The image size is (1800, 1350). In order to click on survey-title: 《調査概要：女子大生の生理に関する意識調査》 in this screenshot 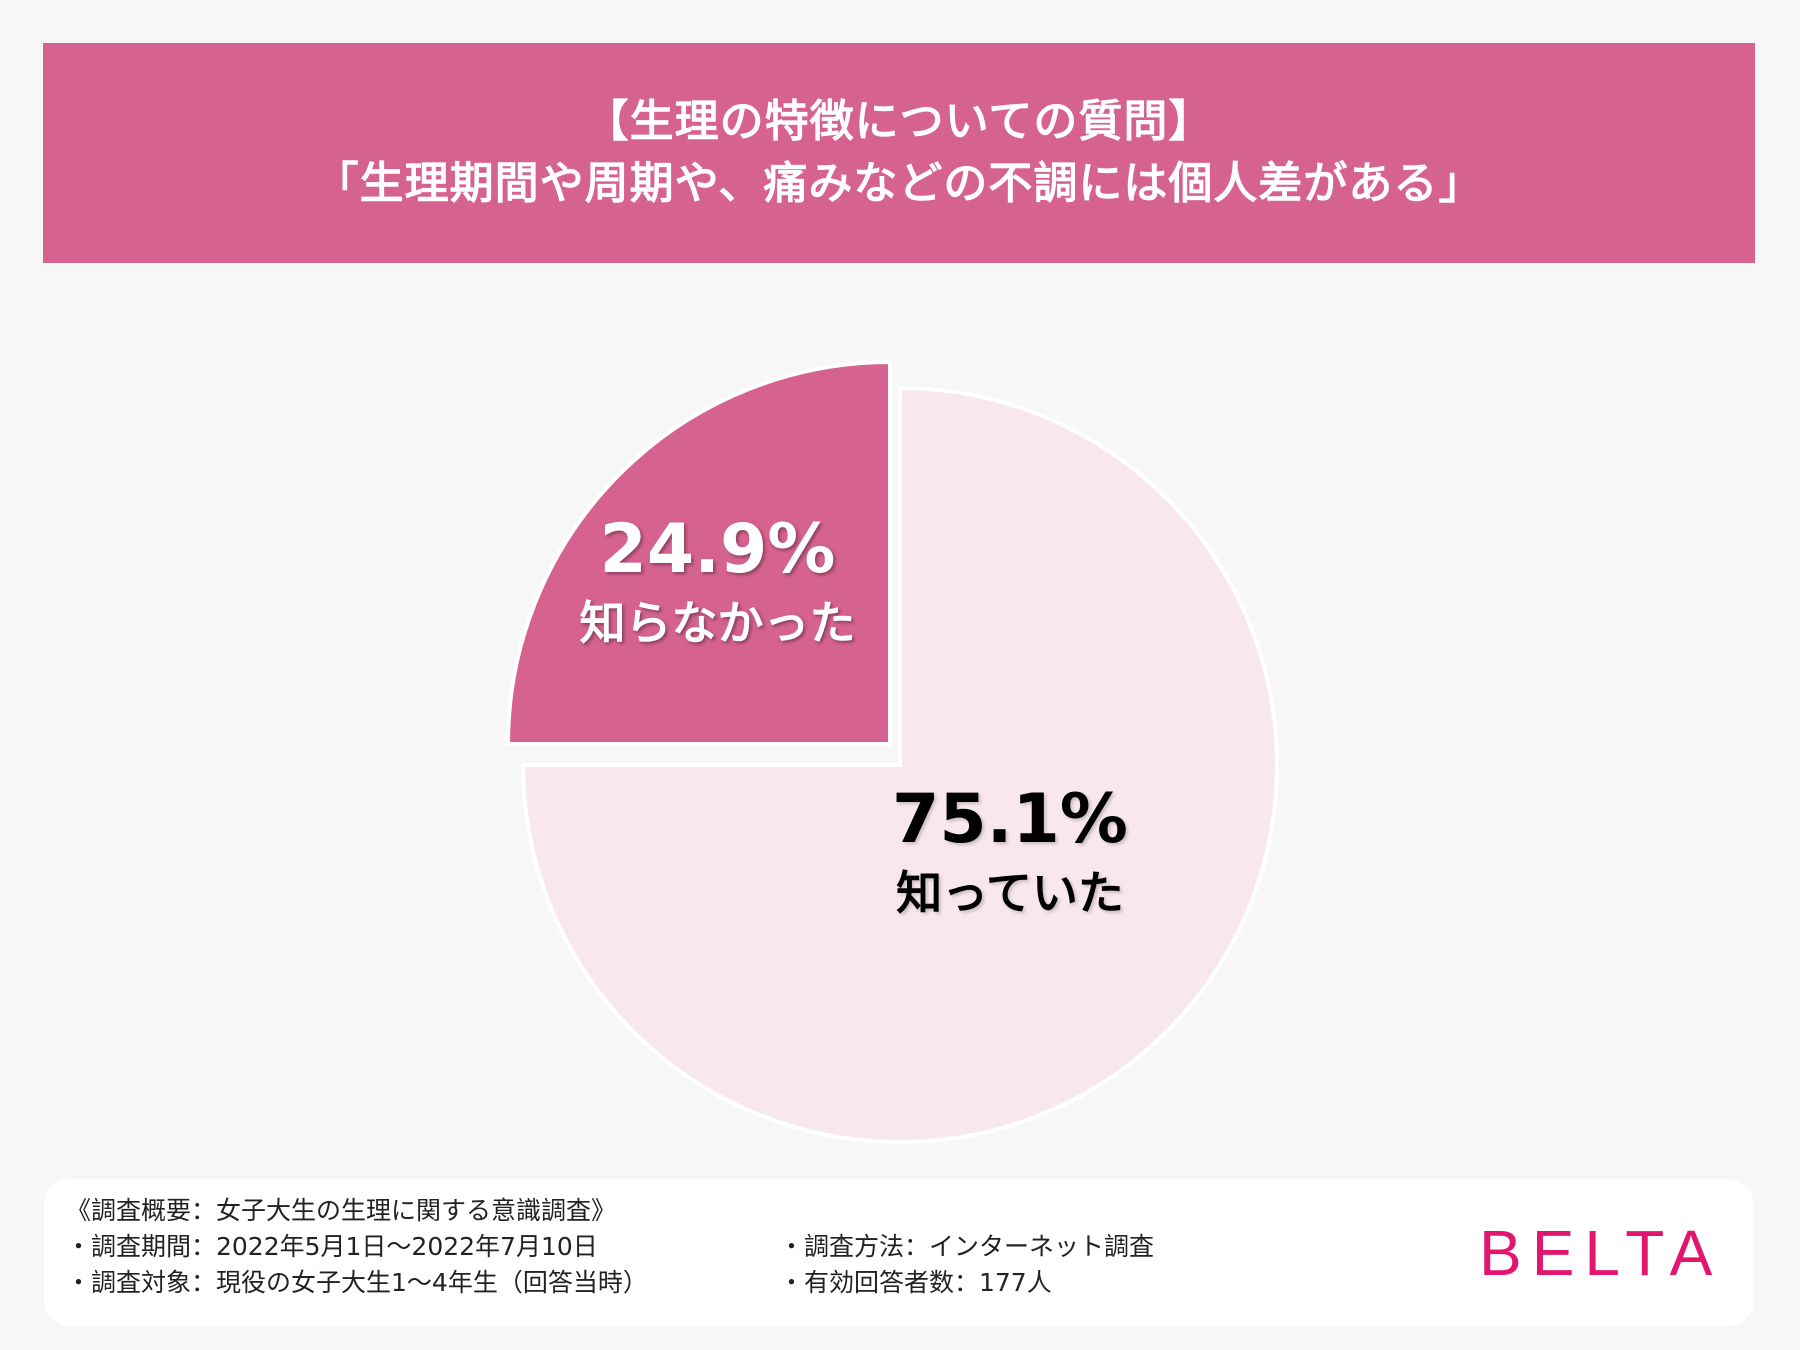, I will do `click(341, 1210)`.